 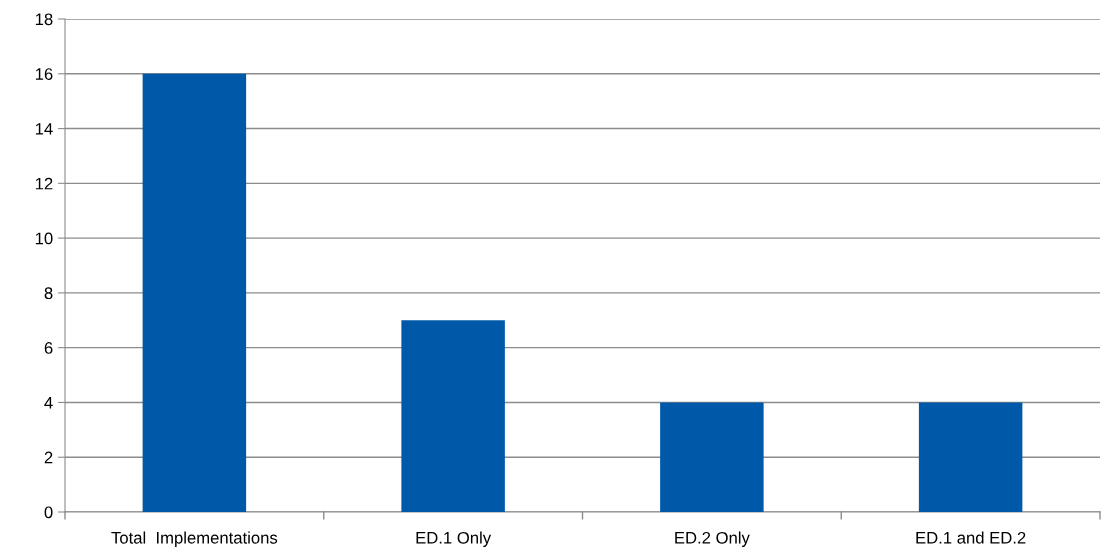 What do you see at coordinates (44, 19) in the screenshot?
I see `y-tick-label: 18` at bounding box center [44, 19].